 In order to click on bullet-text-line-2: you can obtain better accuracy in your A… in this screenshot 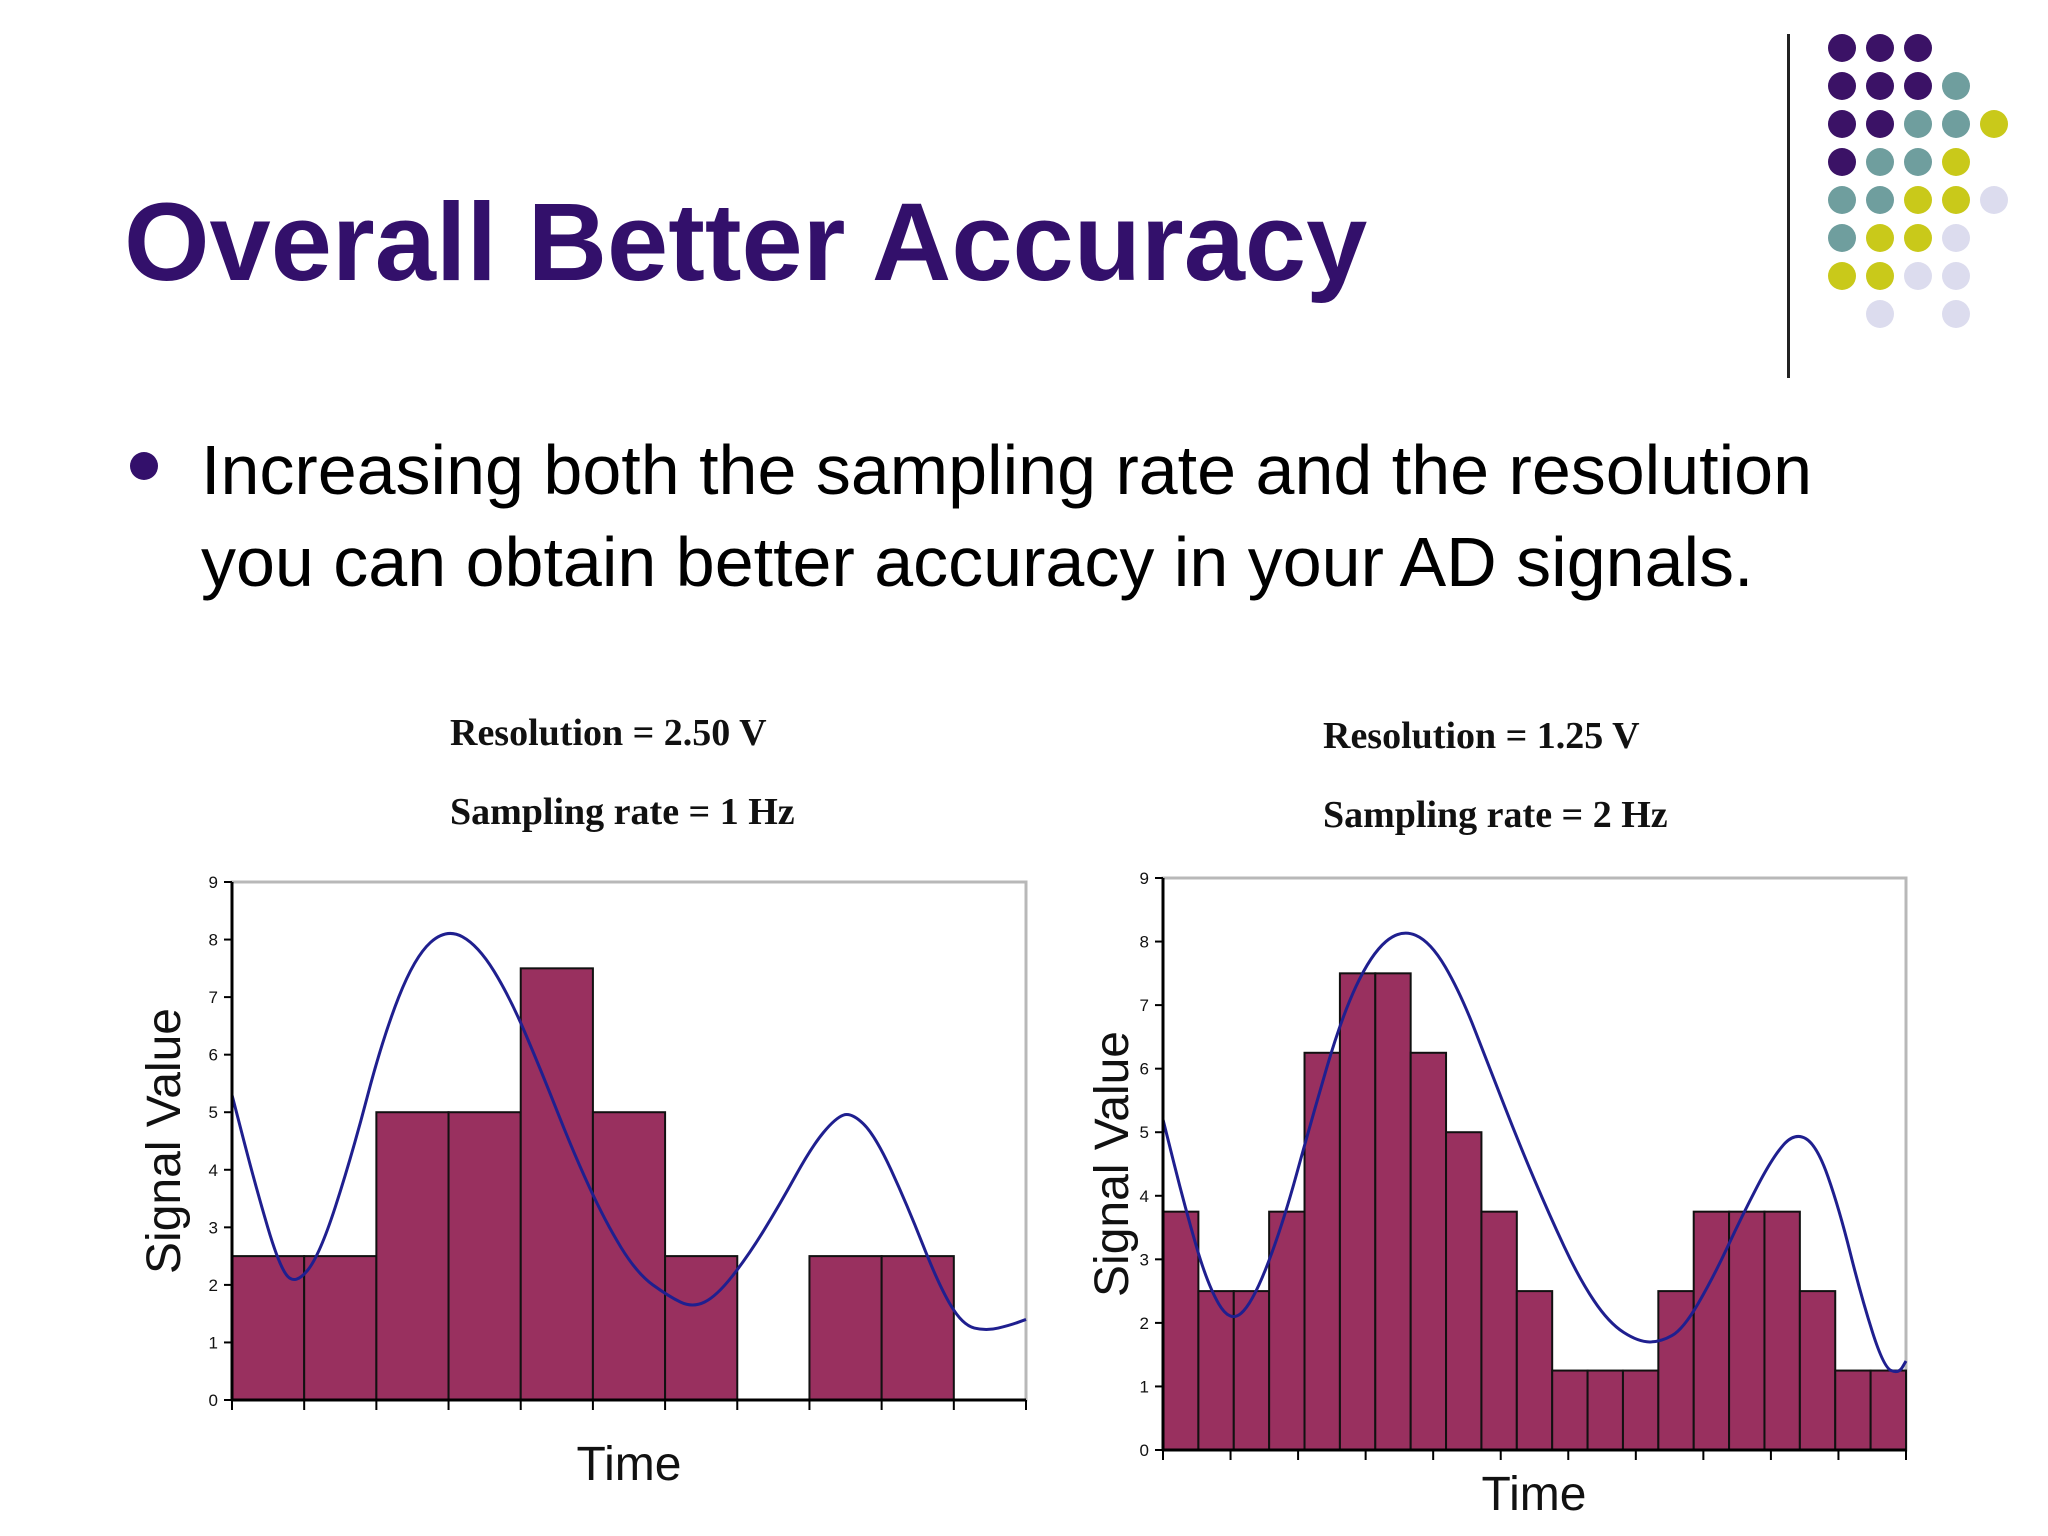, I will do `click(977, 562)`.